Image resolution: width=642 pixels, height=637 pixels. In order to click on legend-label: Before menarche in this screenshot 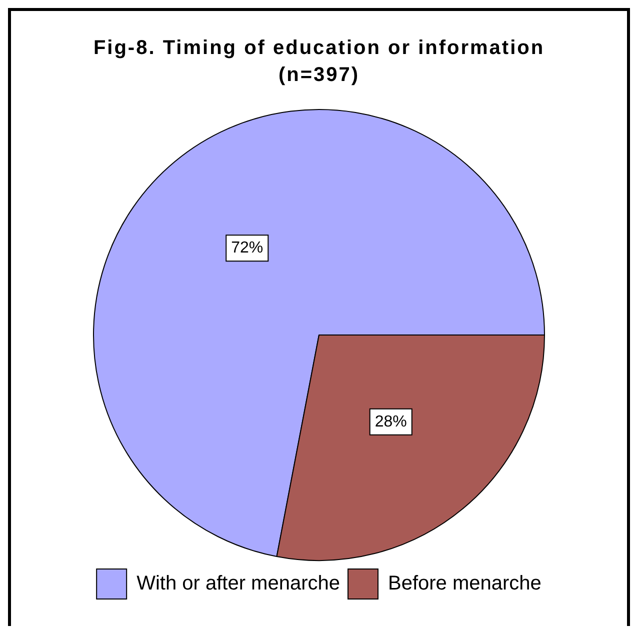, I will do `click(465, 583)`.